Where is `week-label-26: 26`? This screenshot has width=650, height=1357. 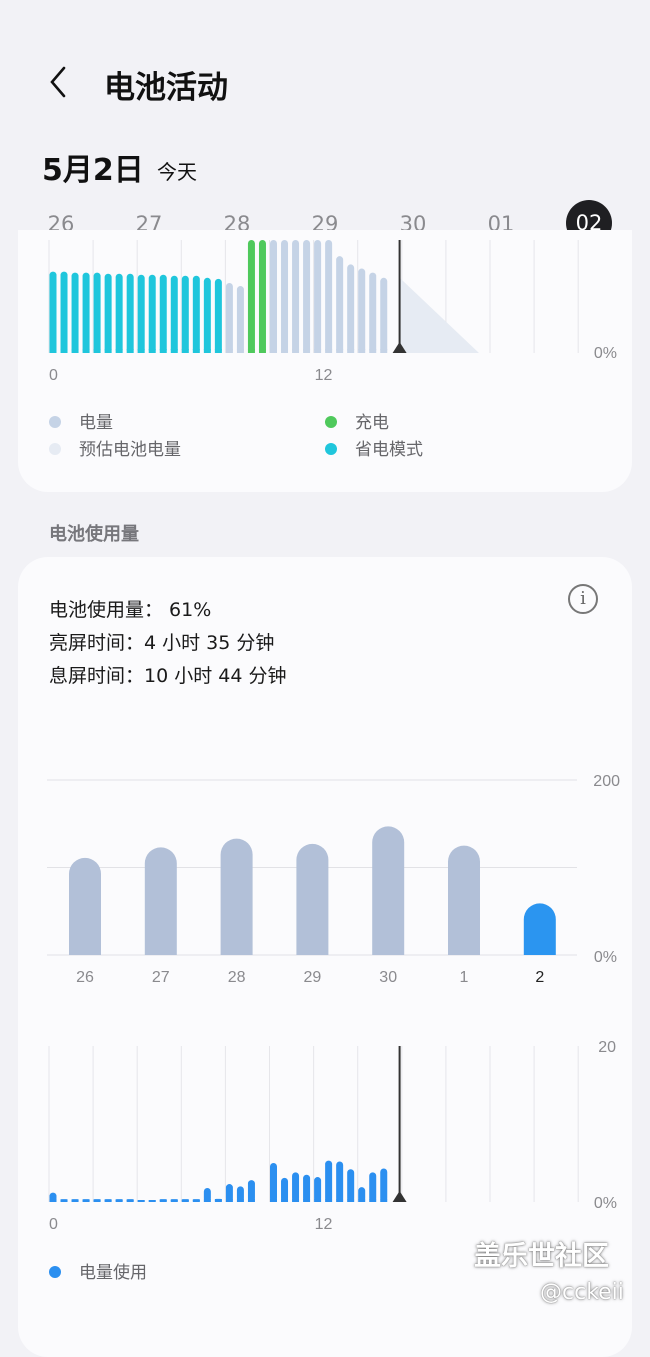 week-label-26: 26 is located at coordinates (85, 977).